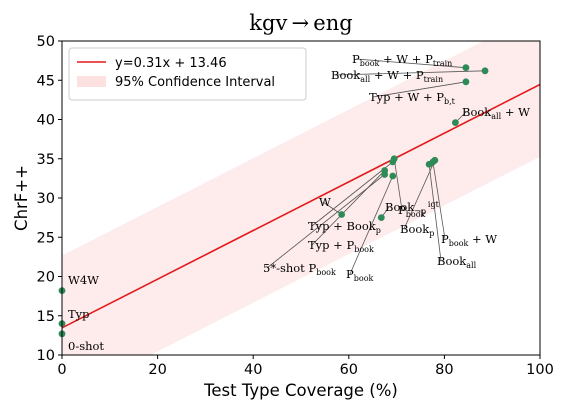  Describe the element at coordinates (344, 227) in the screenshot. I see `point-annotation: Typ + Bookp` at that location.